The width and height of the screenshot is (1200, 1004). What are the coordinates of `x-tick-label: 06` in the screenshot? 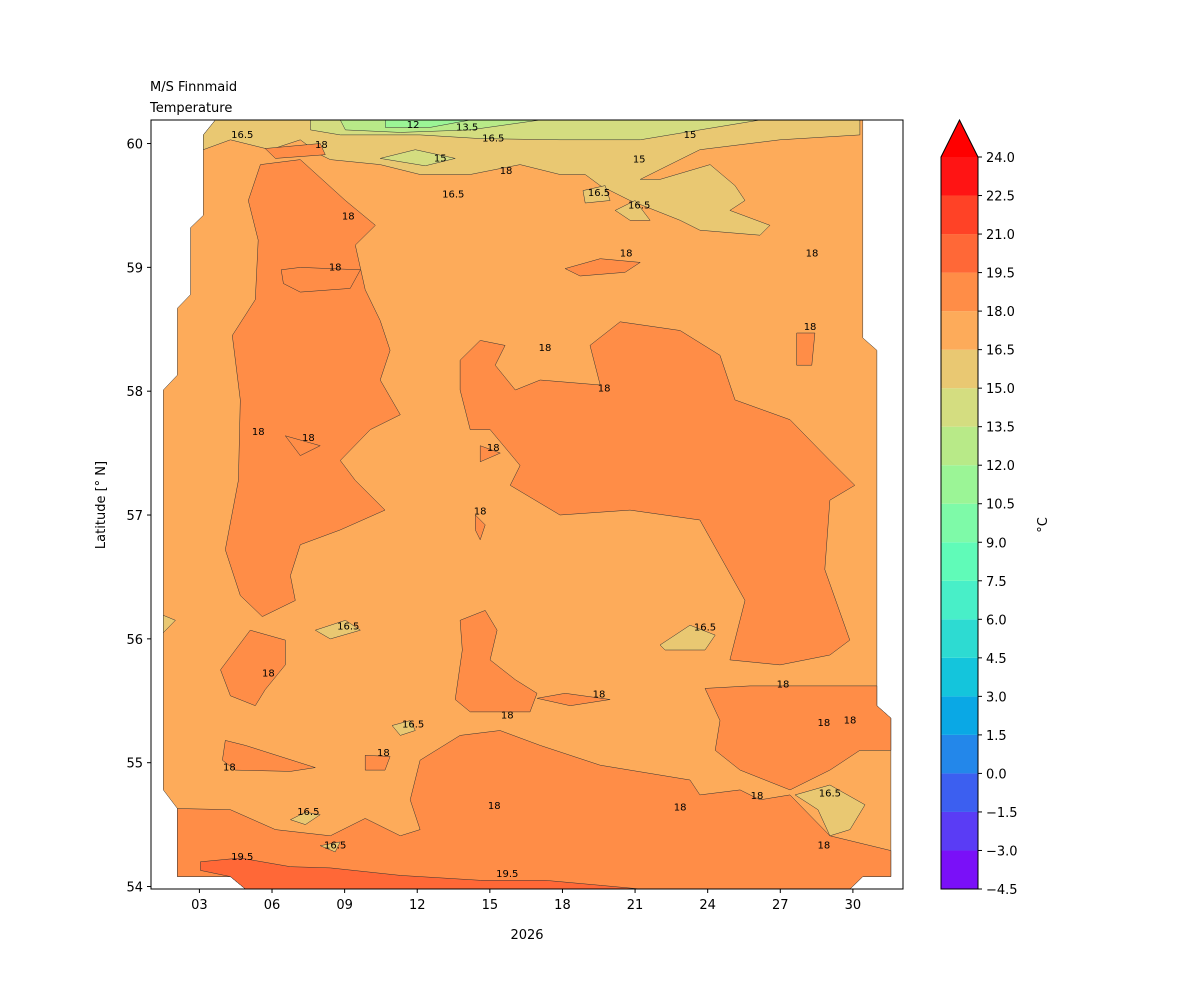 It's located at (272, 905).